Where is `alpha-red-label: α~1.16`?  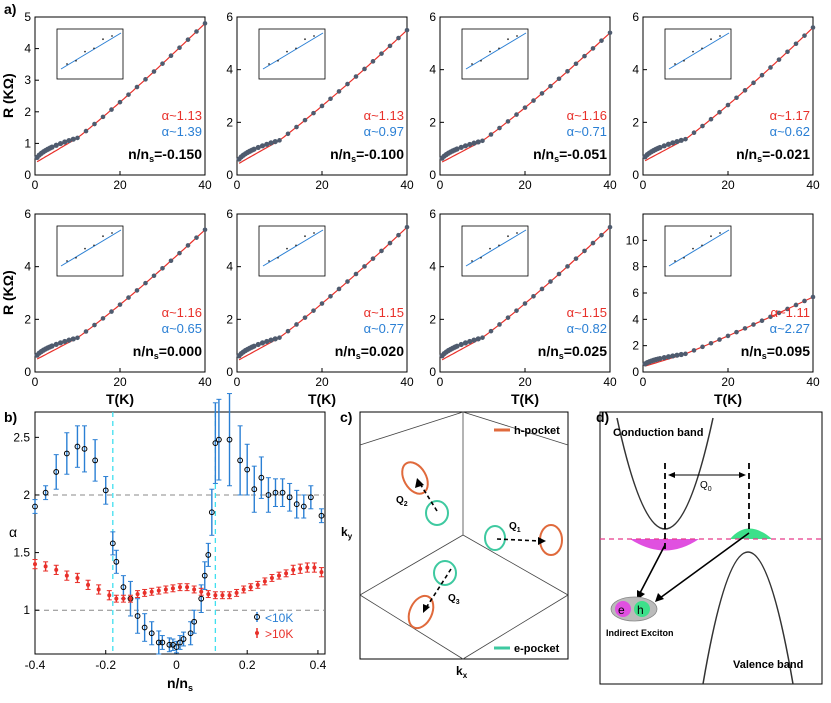
alpha-red-label: α~1.16 is located at coordinates (182, 312).